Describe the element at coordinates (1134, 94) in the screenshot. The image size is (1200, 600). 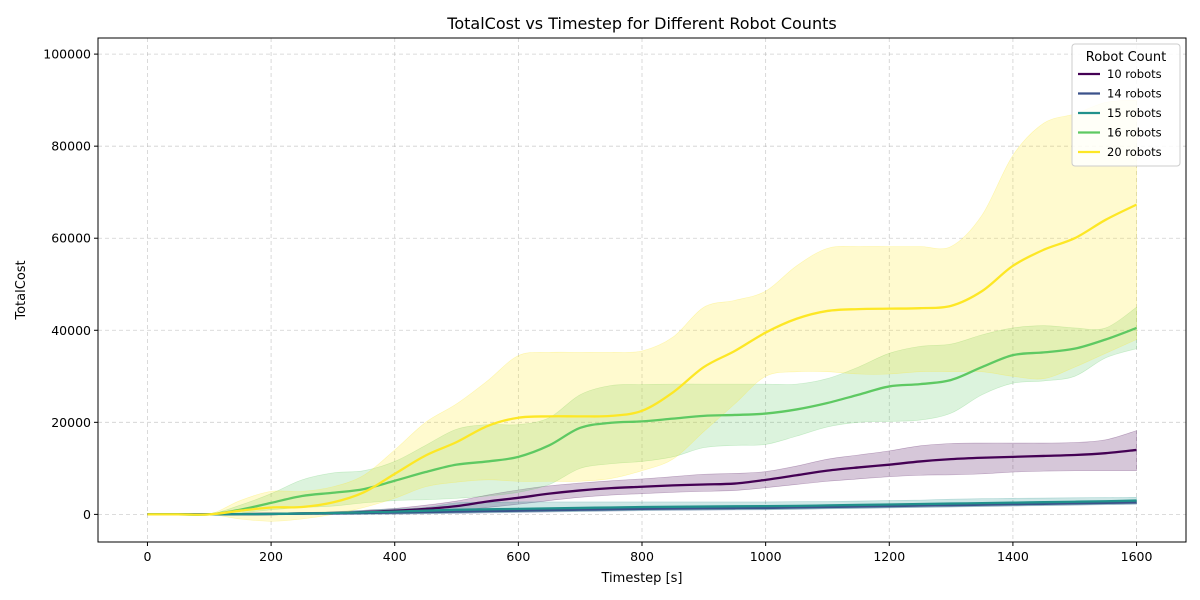
I see `legend-entry: 14 robots` at that location.